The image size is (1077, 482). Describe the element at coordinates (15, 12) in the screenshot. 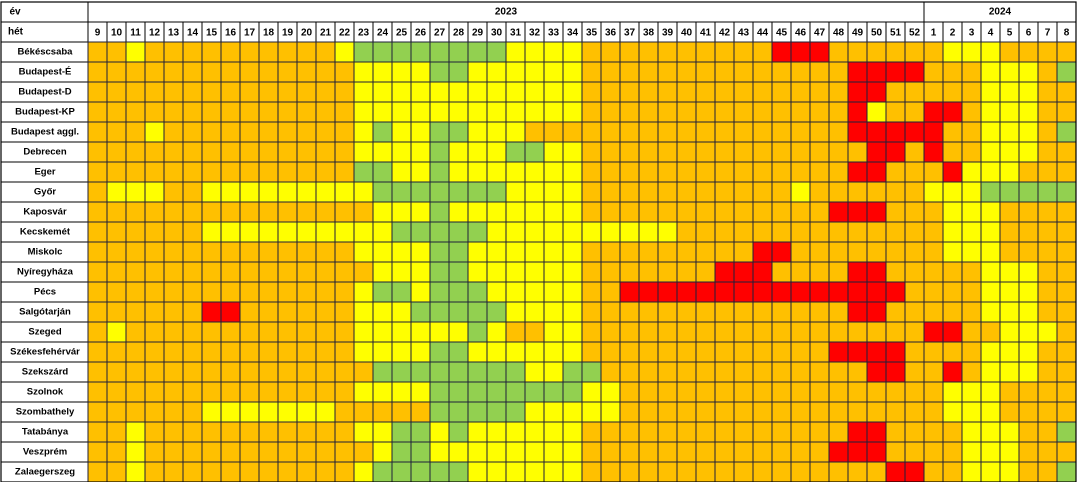

I see `year-header-label: év` at that location.